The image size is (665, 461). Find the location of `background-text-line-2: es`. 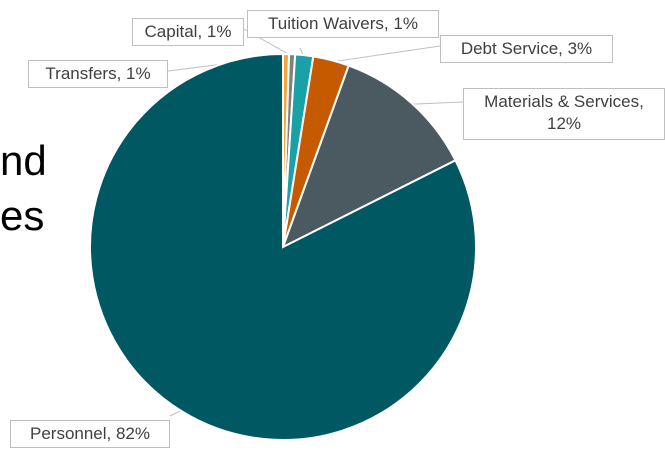

background-text-line-2: es is located at coordinates (22, 215).